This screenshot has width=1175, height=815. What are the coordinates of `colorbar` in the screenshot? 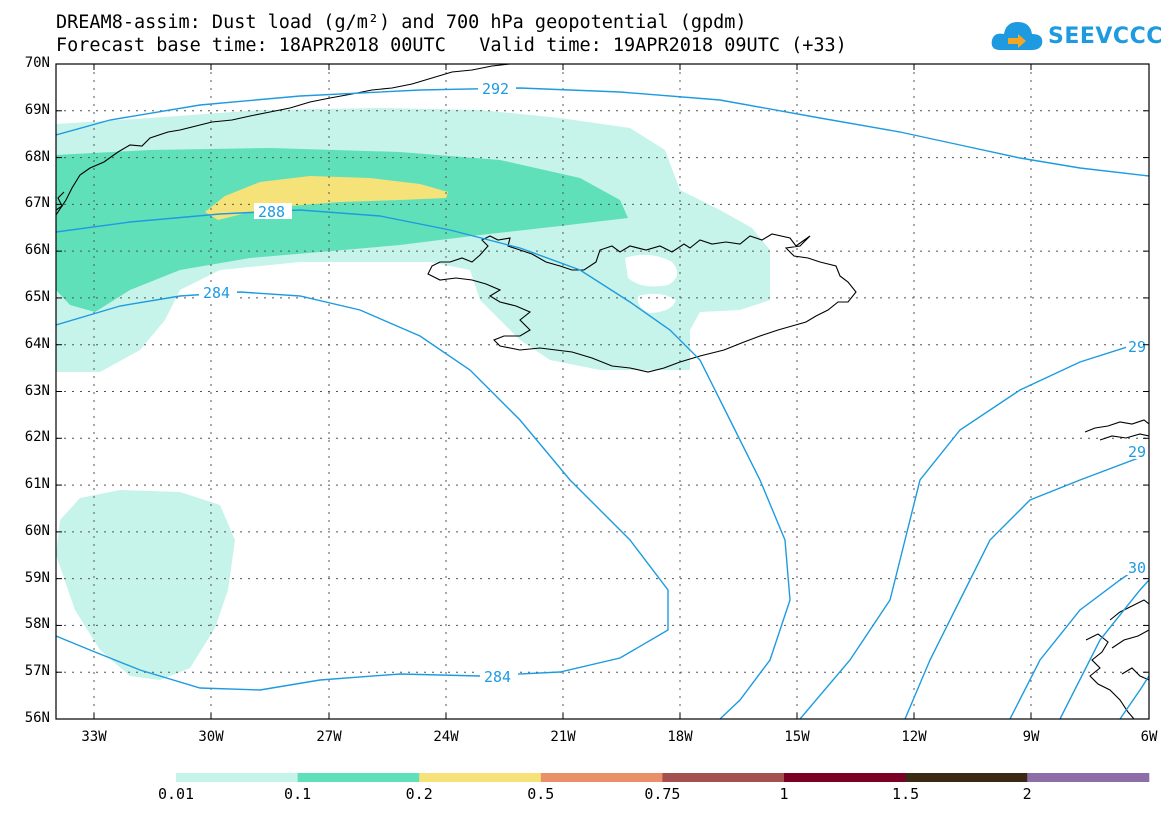 It's located at (663, 777).